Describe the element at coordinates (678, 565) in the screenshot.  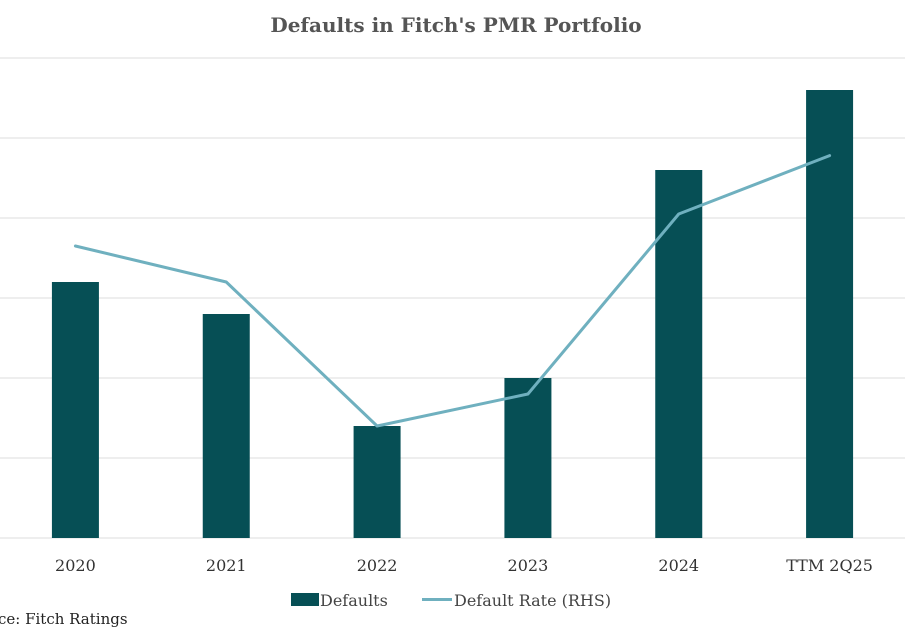
I see `x-tick-label: 2024` at that location.